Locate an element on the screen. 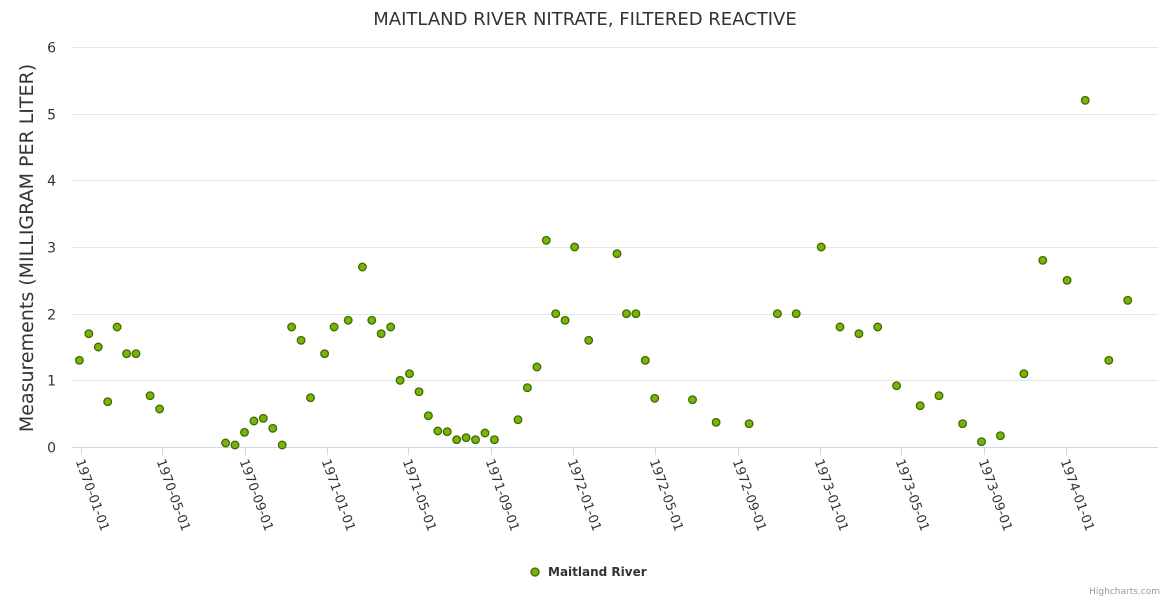 The height and width of the screenshot is (600, 1170). legend: Maitland River is located at coordinates (588, 572).